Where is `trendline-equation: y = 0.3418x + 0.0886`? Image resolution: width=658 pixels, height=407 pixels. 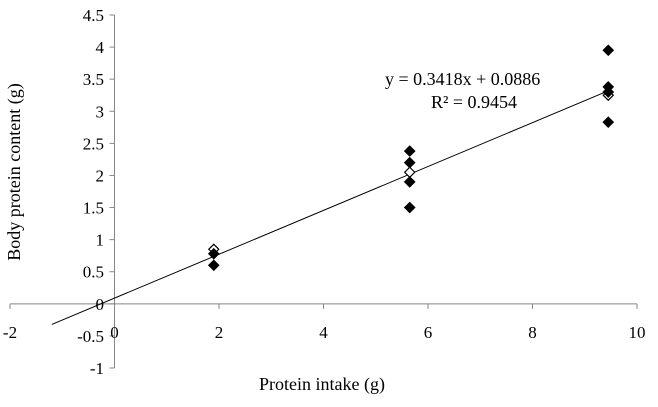
trendline-equation: y = 0.3418x + 0.0886 is located at coordinates (462, 79).